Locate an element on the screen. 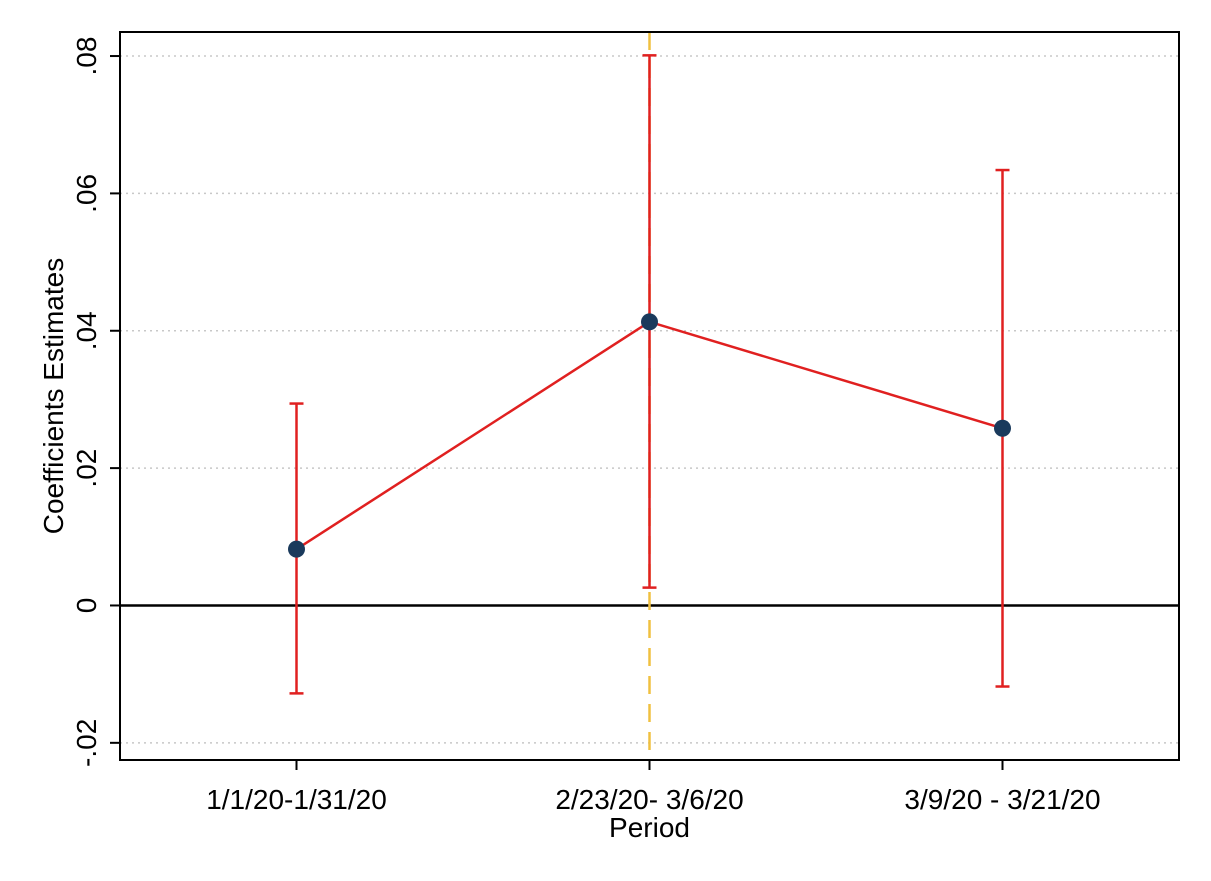 Image resolution: width=1211 pixels, height=881 pixels. y-tick-label: .04 is located at coordinates (86, 330).